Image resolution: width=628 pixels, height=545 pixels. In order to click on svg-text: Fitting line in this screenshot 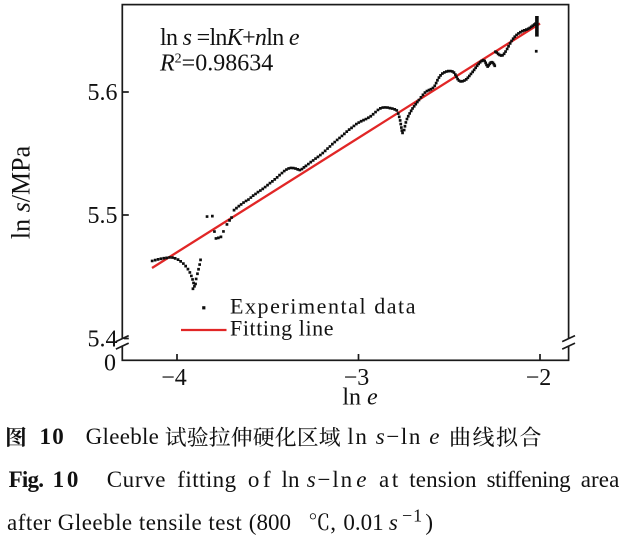, I will do `click(282, 327)`.